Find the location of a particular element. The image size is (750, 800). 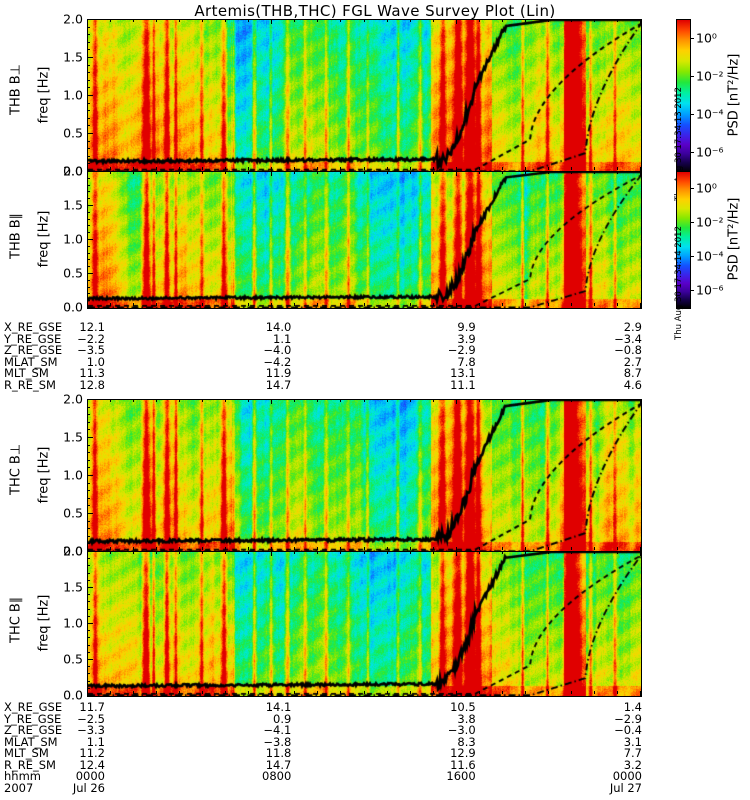

y-axis-unit-label-thb-bpar: freq [Hz] is located at coordinates (44, 239).